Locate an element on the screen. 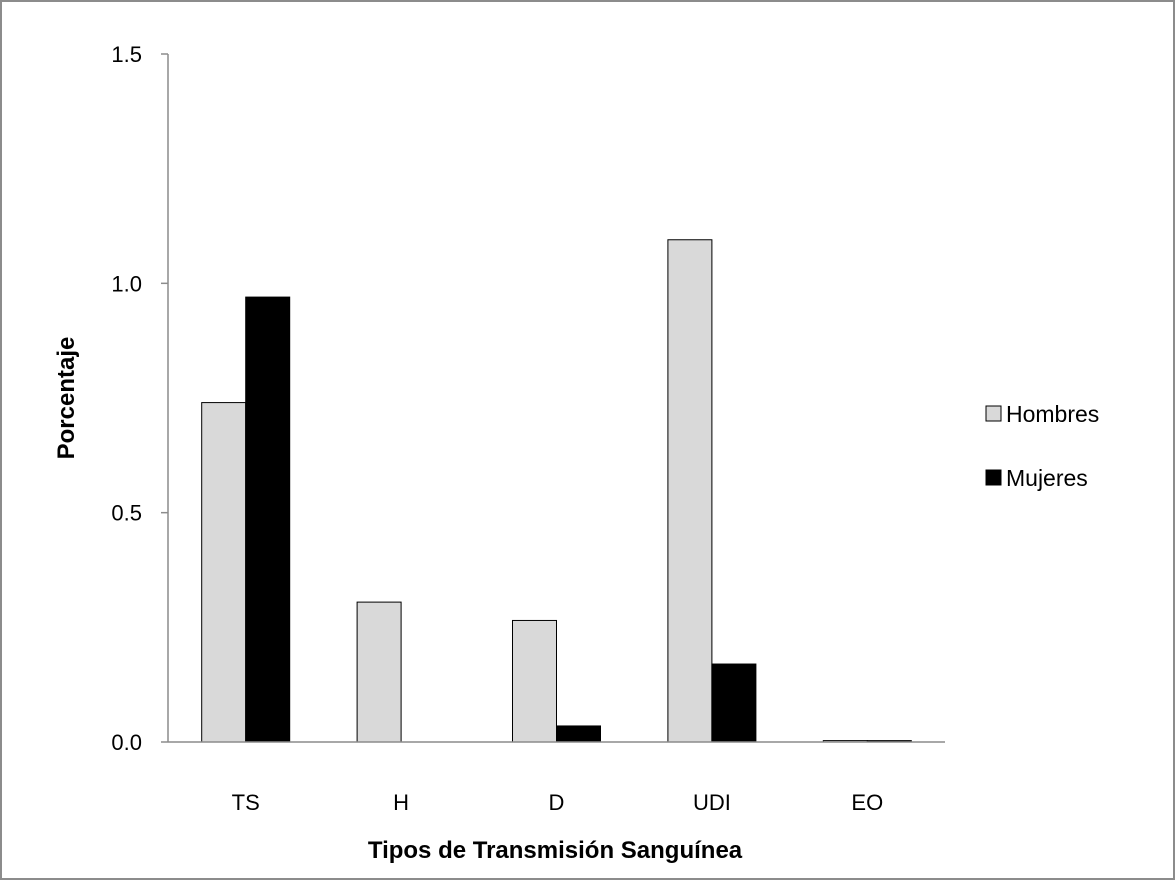 Image resolution: width=1175 pixels, height=883 pixels. legend: Hombres Mujeres is located at coordinates (1042, 446).